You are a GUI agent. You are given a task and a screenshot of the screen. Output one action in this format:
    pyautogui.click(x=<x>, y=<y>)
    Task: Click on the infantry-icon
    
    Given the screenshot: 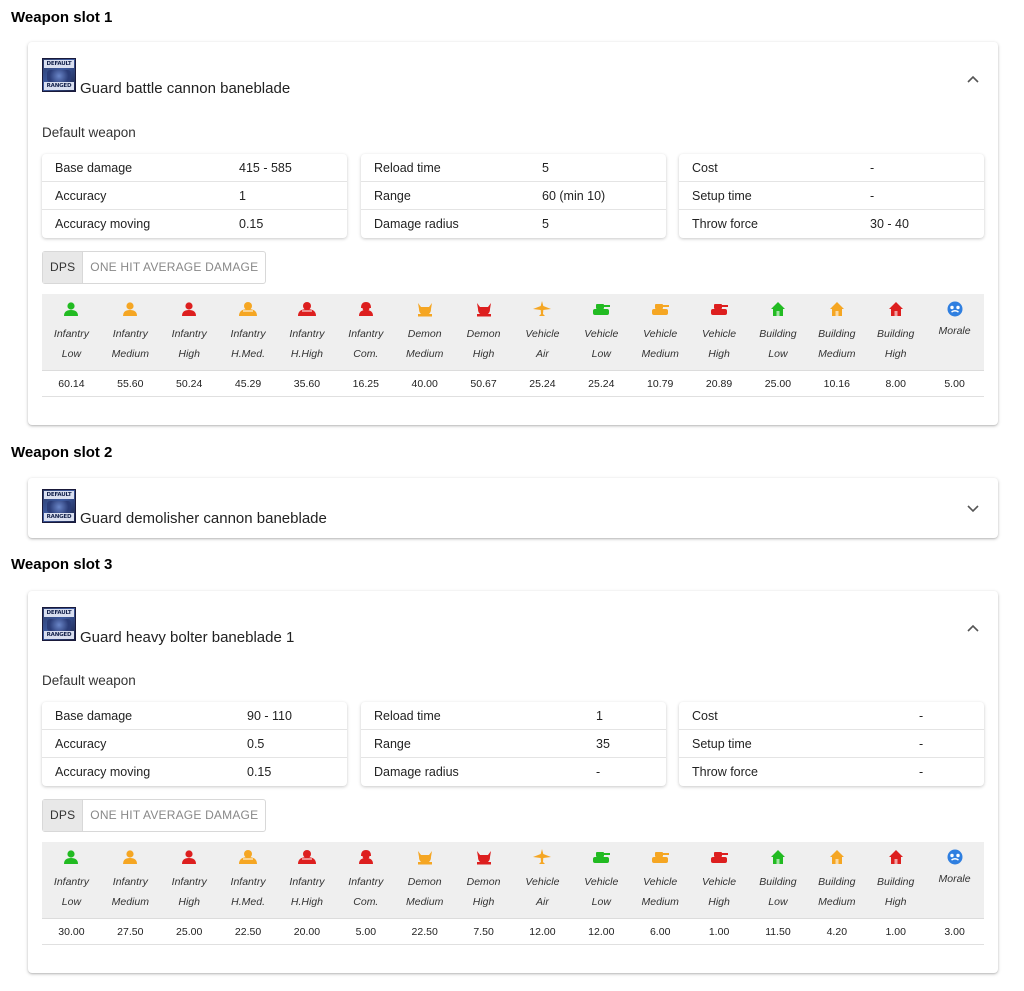 What is the action you would take?
    pyautogui.click(x=189, y=857)
    